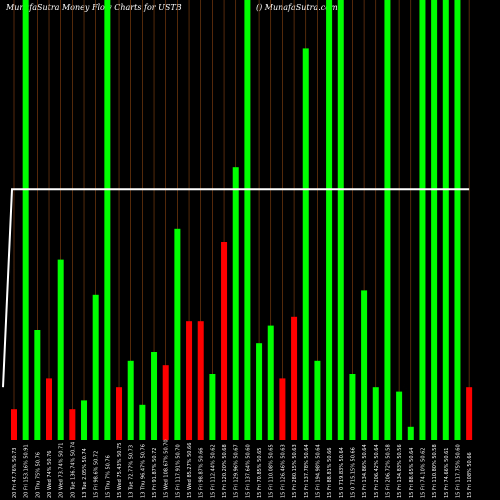  What do you see at coordinates (248, 471) in the screenshot?
I see `x-tick-label: 15 Fri 137.64% 50.60` at bounding box center [248, 471].